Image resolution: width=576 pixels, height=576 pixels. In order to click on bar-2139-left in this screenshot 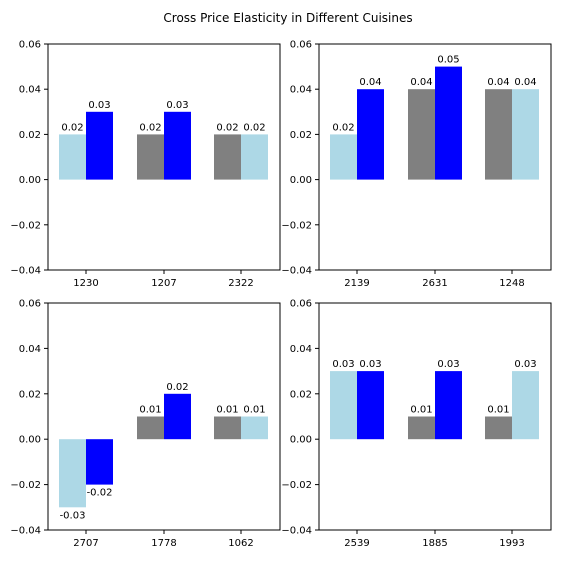, I will do `click(343, 157)`.